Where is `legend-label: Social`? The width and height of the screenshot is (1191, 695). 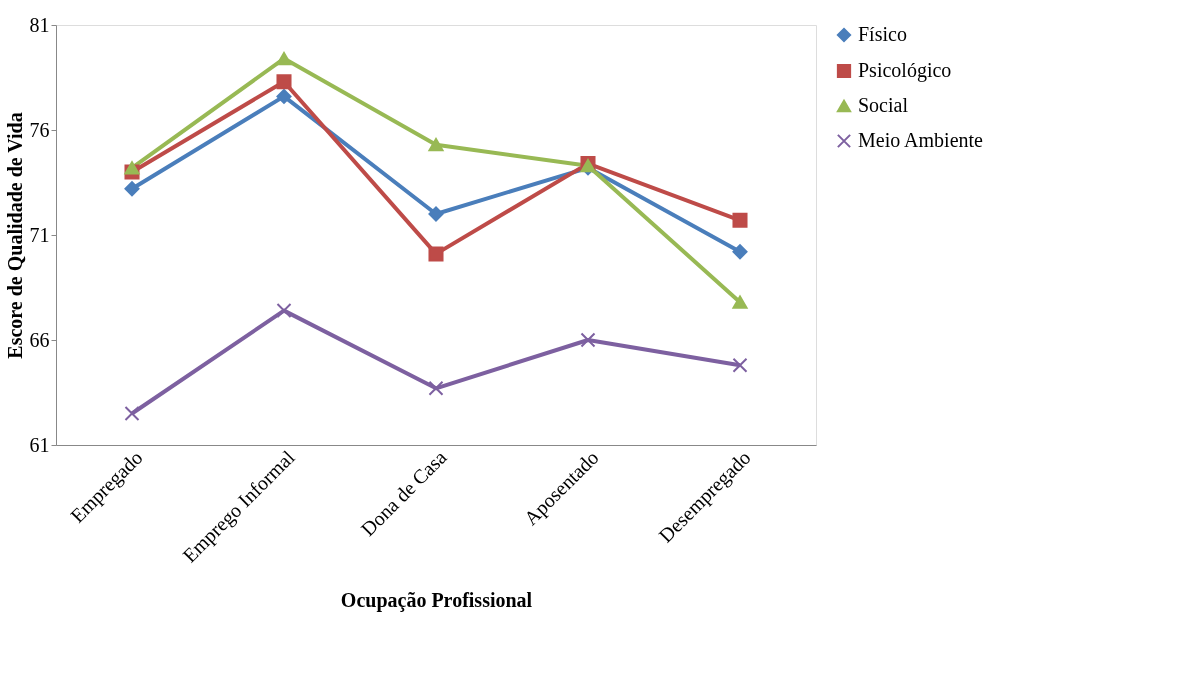
legend-label: Social is located at coordinates (883, 105).